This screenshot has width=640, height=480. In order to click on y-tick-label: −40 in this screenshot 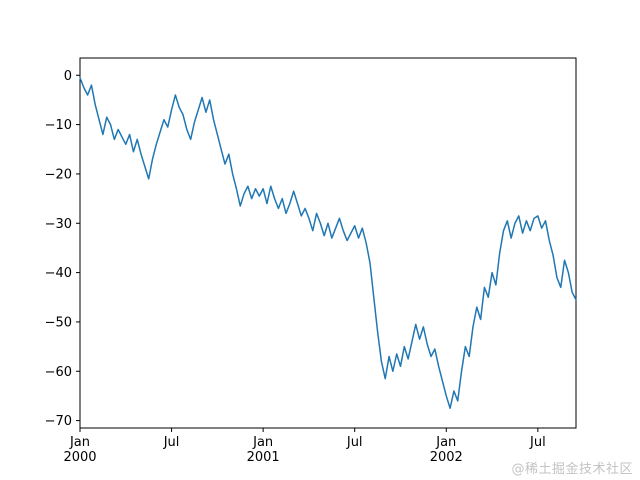, I will do `click(58, 273)`.